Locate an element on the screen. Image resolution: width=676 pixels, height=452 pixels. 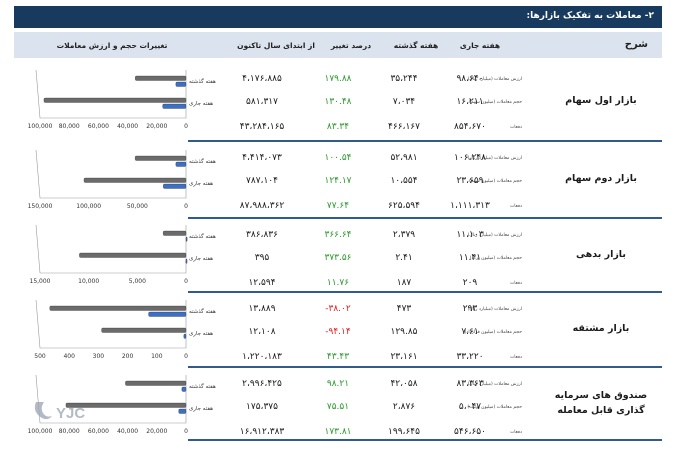
cell-last-week: ۱۹۹،۶۴۵ is located at coordinates (404, 432).